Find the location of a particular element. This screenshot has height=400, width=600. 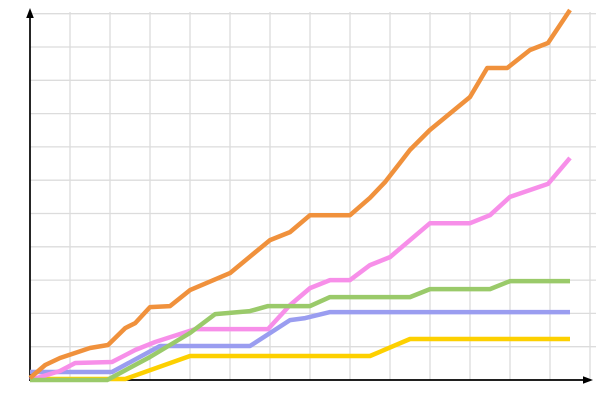

y-axis-arrow-icon is located at coordinates (30, 13).